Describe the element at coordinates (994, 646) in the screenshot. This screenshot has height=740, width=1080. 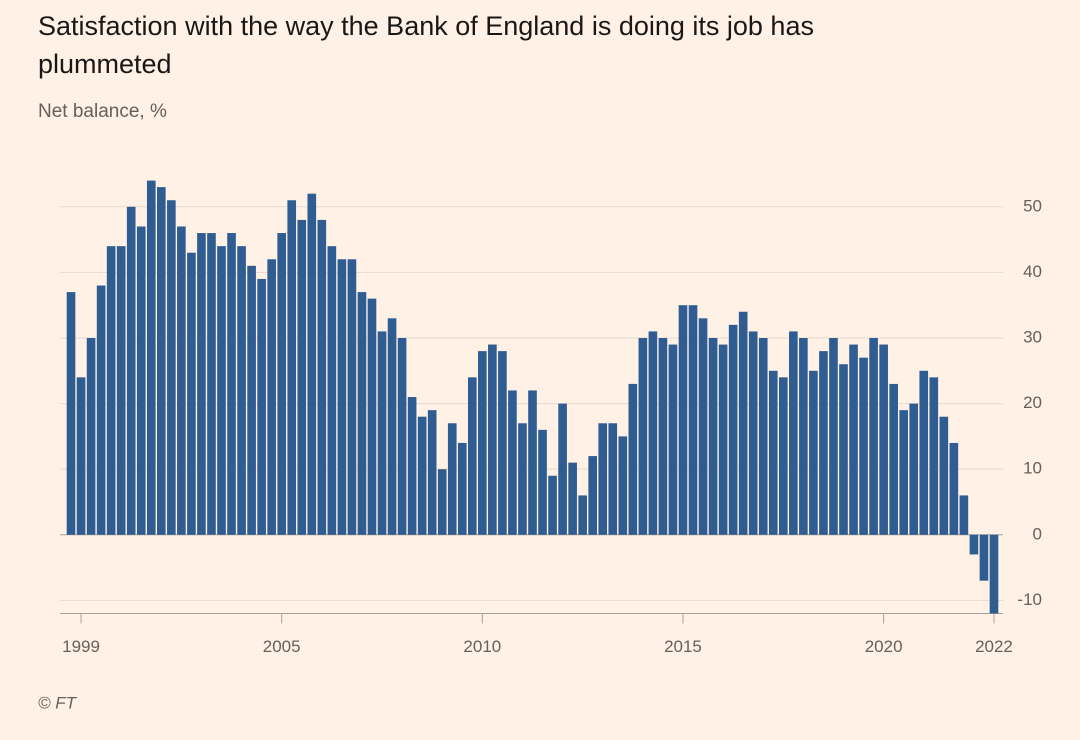
I see `x-tick-label: 2022` at that location.